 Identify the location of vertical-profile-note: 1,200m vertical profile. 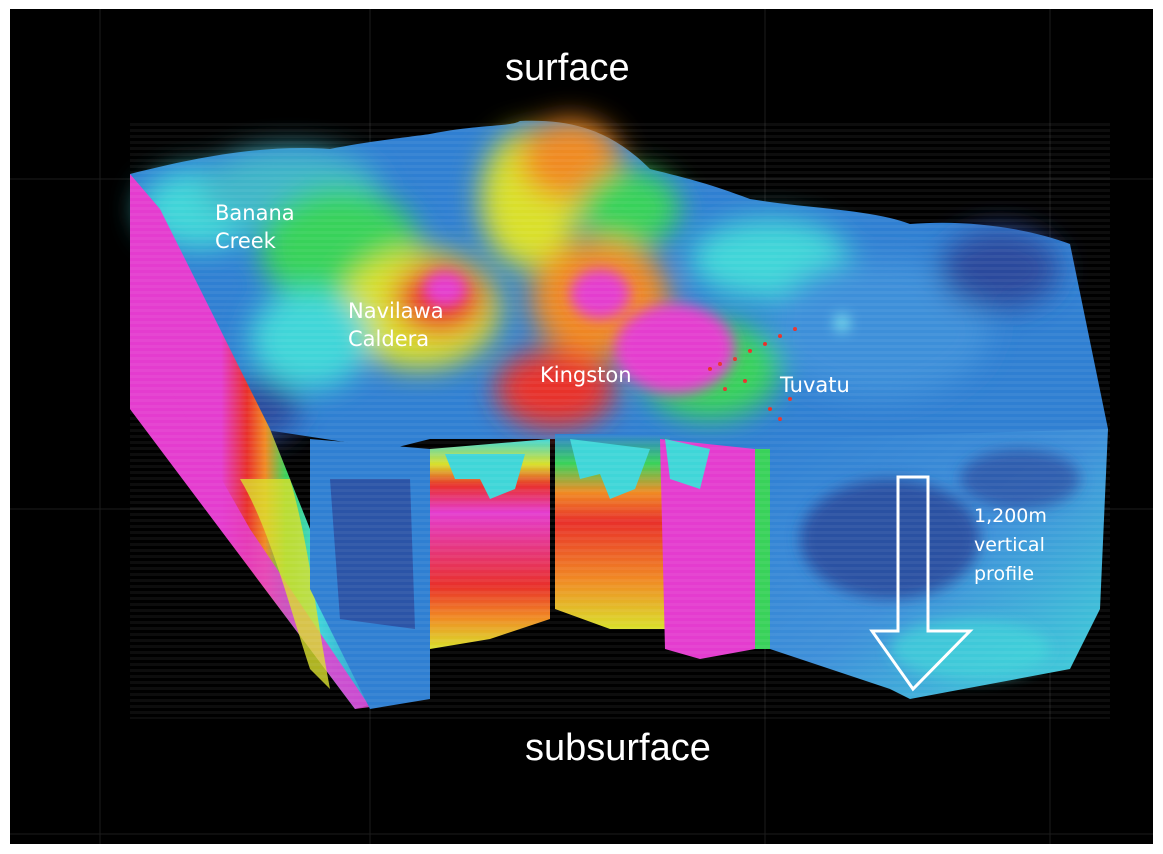
(1010, 545).